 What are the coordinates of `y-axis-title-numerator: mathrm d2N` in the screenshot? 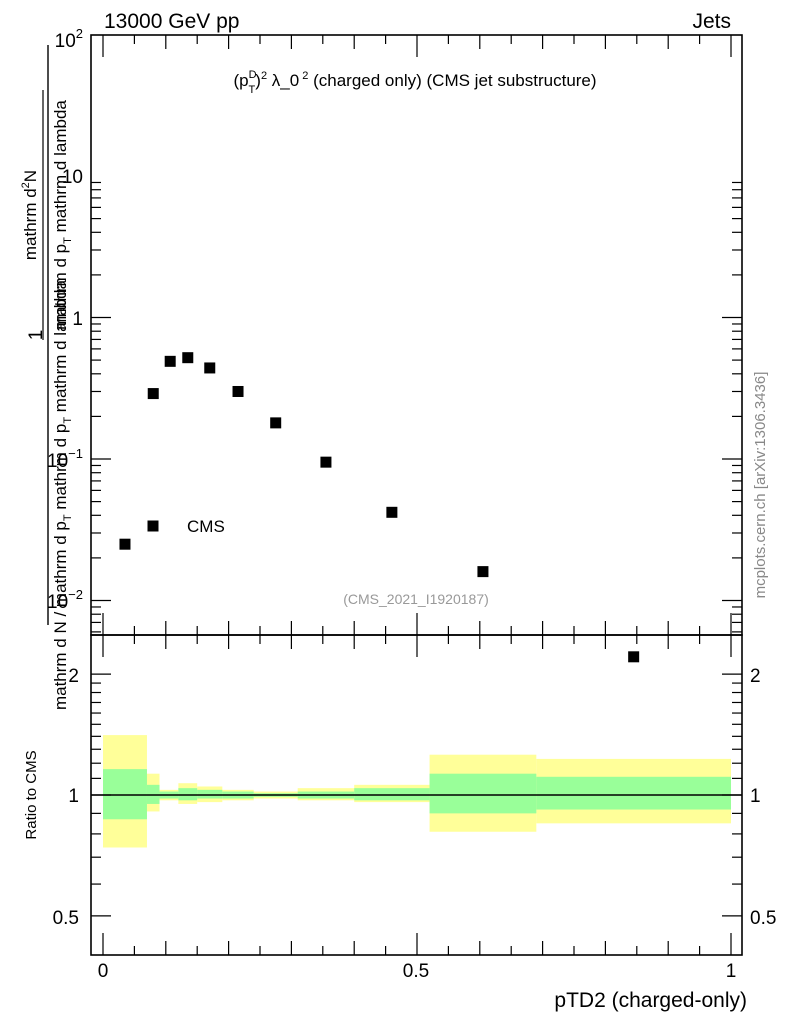 It's located at (30, 215).